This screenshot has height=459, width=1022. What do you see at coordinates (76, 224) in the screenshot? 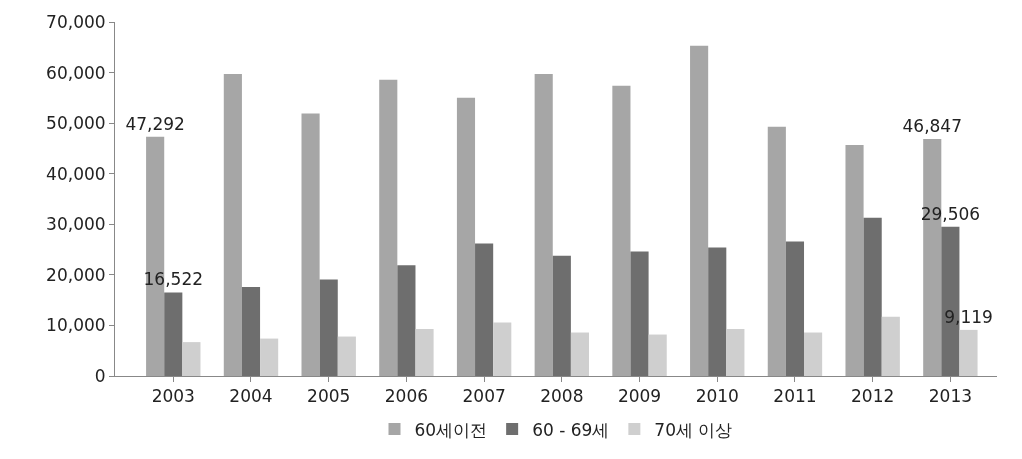
I see `y-tick-label: 30,000` at bounding box center [76, 224].